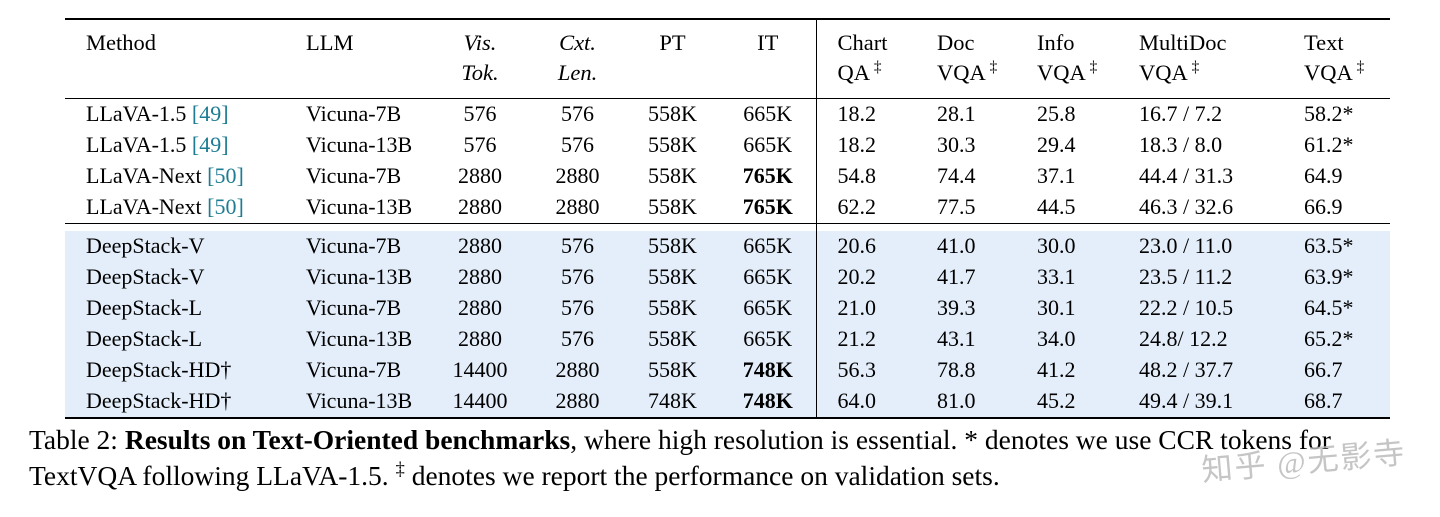 The width and height of the screenshot is (1440, 517). Describe the element at coordinates (956, 307) in the screenshot. I see `cell-value: 39.3` at that location.